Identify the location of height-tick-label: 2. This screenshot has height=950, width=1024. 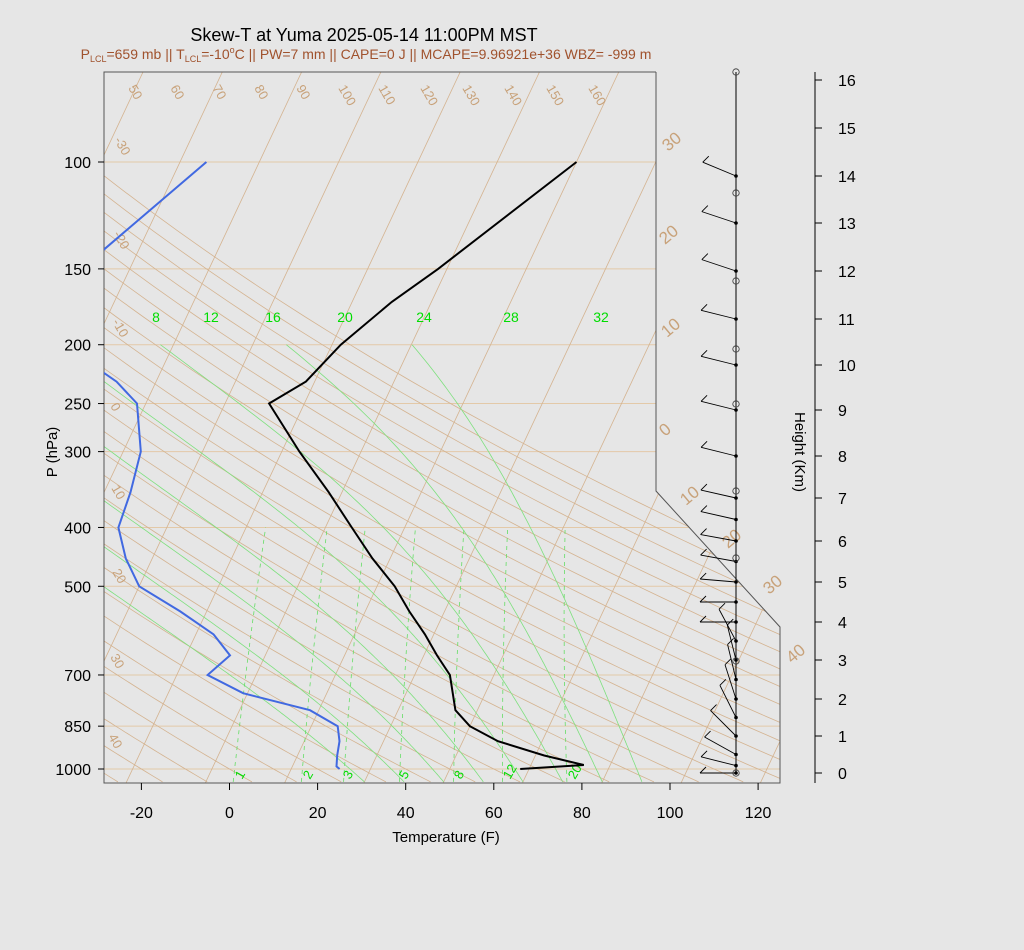
(842, 700).